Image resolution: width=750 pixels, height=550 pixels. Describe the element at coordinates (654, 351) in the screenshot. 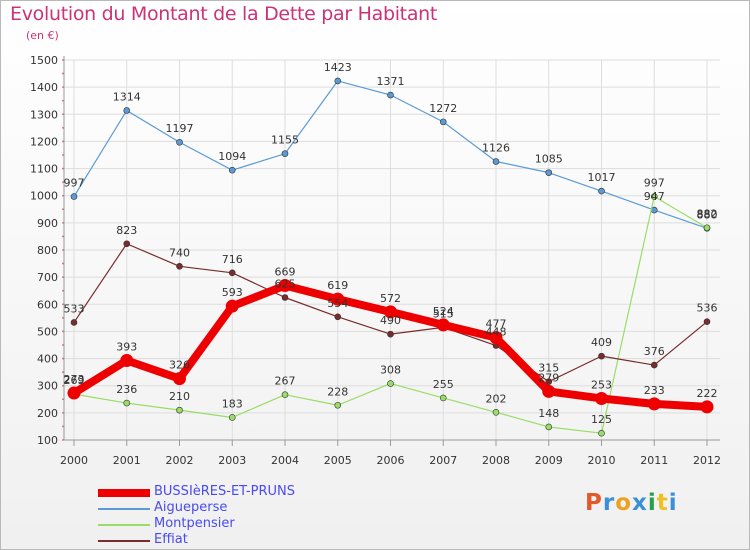

I see `data-label: 376` at that location.